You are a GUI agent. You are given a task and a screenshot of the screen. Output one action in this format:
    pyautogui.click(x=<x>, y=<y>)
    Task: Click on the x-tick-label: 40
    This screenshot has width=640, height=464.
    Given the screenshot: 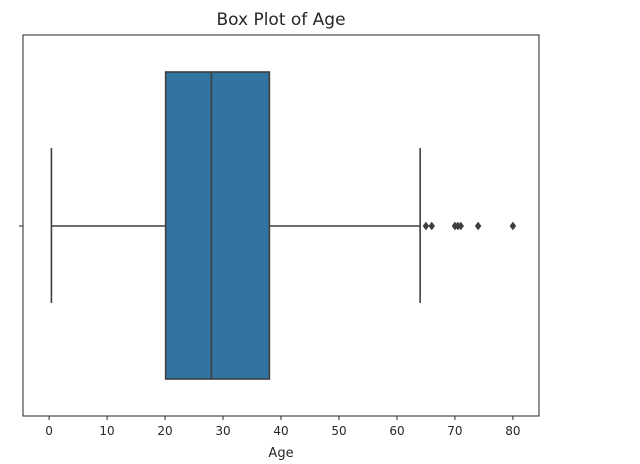 What is the action you would take?
    pyautogui.click(x=280, y=431)
    